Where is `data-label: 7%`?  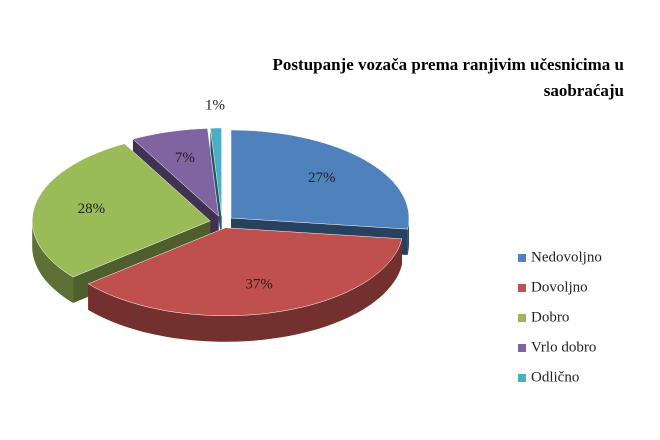
data-label: 7% is located at coordinates (185, 158).